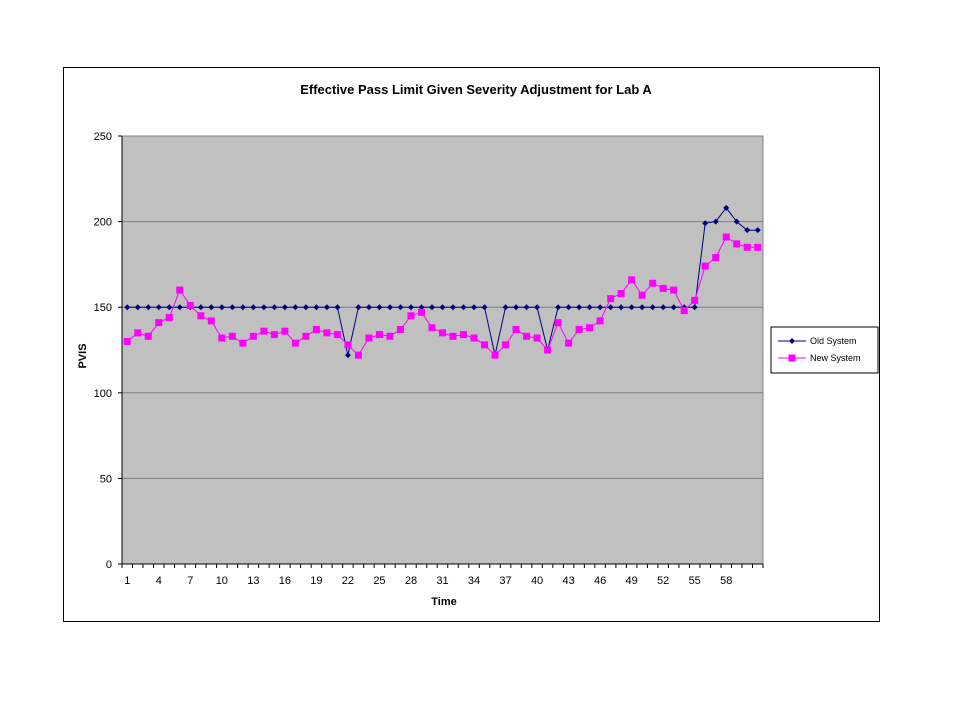 This screenshot has width=960, height=720. What do you see at coordinates (411, 581) in the screenshot?
I see `x-tick-label: 28` at bounding box center [411, 581].